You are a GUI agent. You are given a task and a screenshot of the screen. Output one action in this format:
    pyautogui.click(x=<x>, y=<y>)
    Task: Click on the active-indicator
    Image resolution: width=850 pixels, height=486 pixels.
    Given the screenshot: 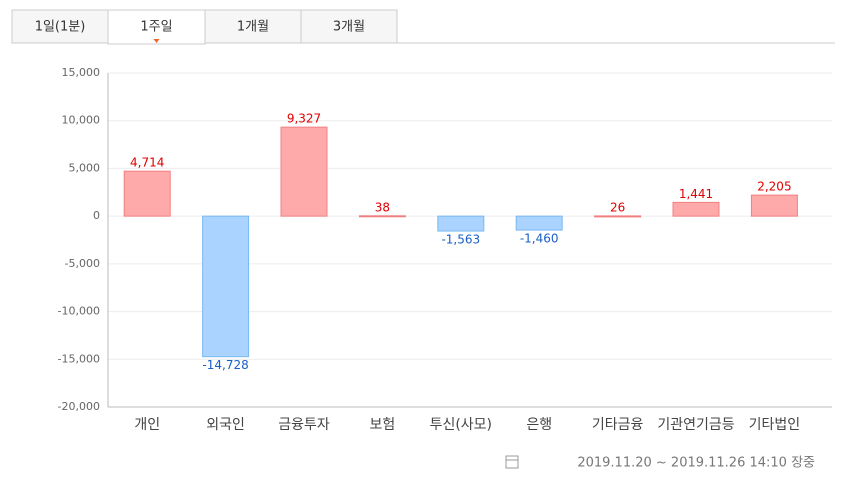 What is the action you would take?
    pyautogui.click(x=156, y=41)
    